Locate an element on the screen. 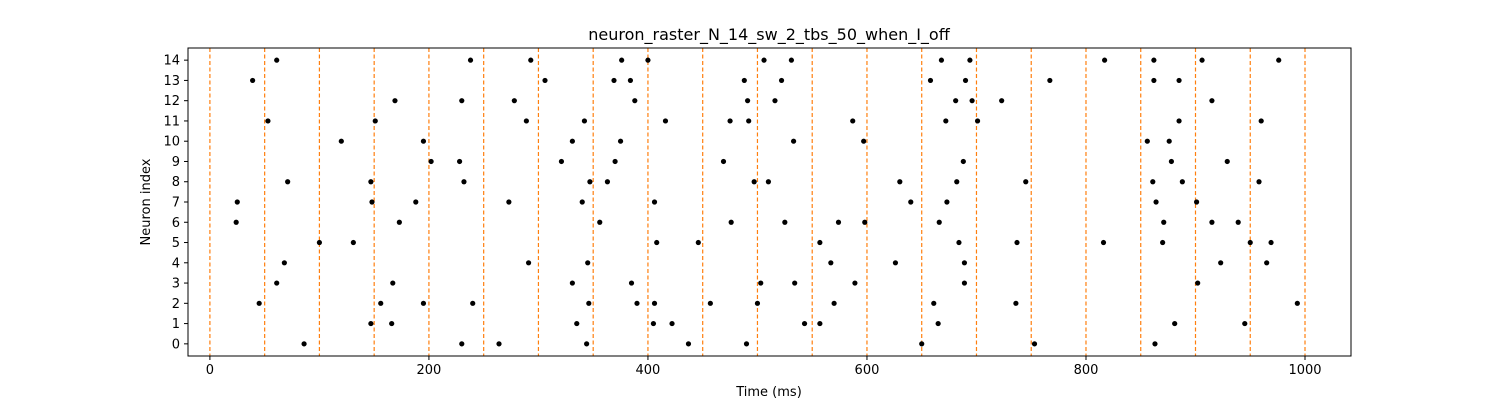 This screenshot has height=400, width=1500. x-tick-label: 400 is located at coordinates (648, 370).